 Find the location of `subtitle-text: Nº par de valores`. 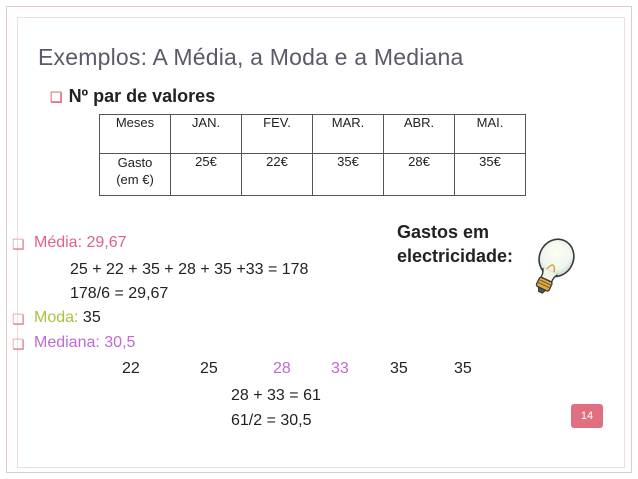

subtitle-text: Nº par de valores is located at coordinates (142, 96).